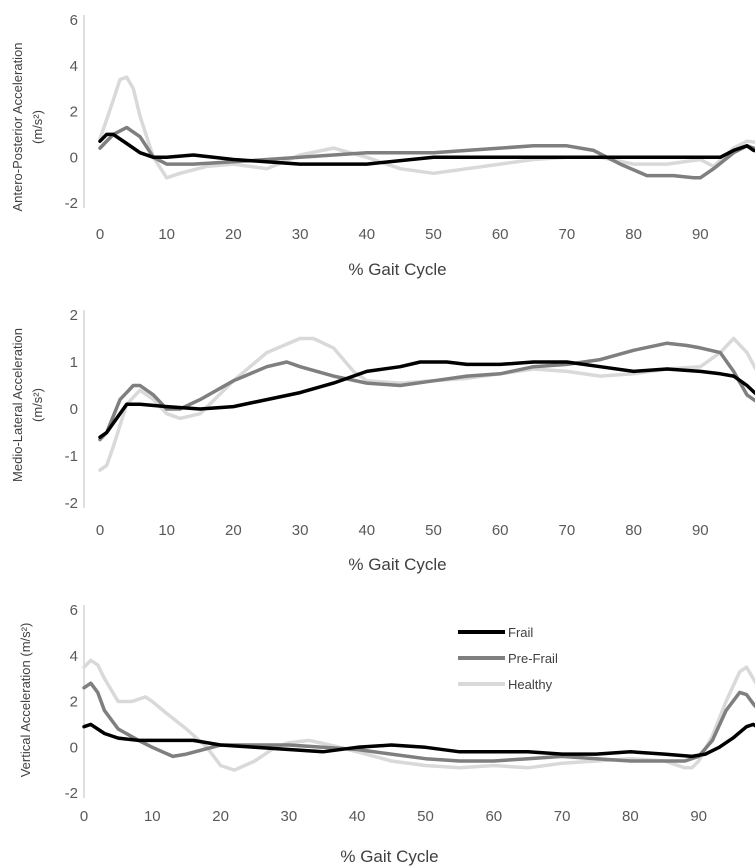 The width and height of the screenshot is (755, 867). I want to click on y-tick-label: 1, so click(74, 362).